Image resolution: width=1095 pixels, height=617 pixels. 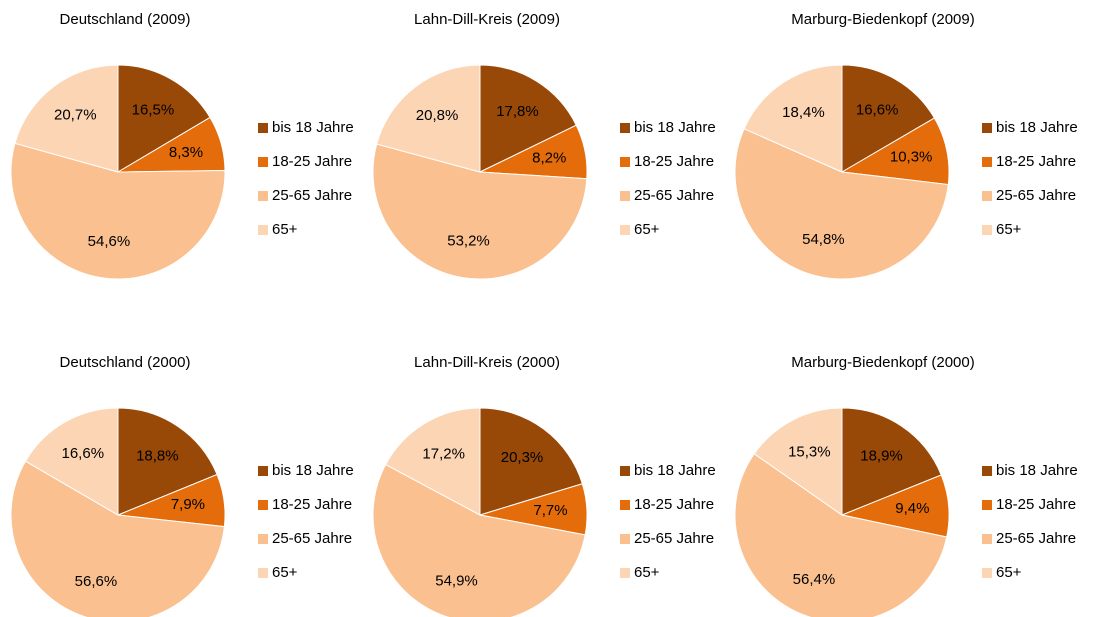 I want to click on data-label: 9,4%, so click(x=912, y=508).